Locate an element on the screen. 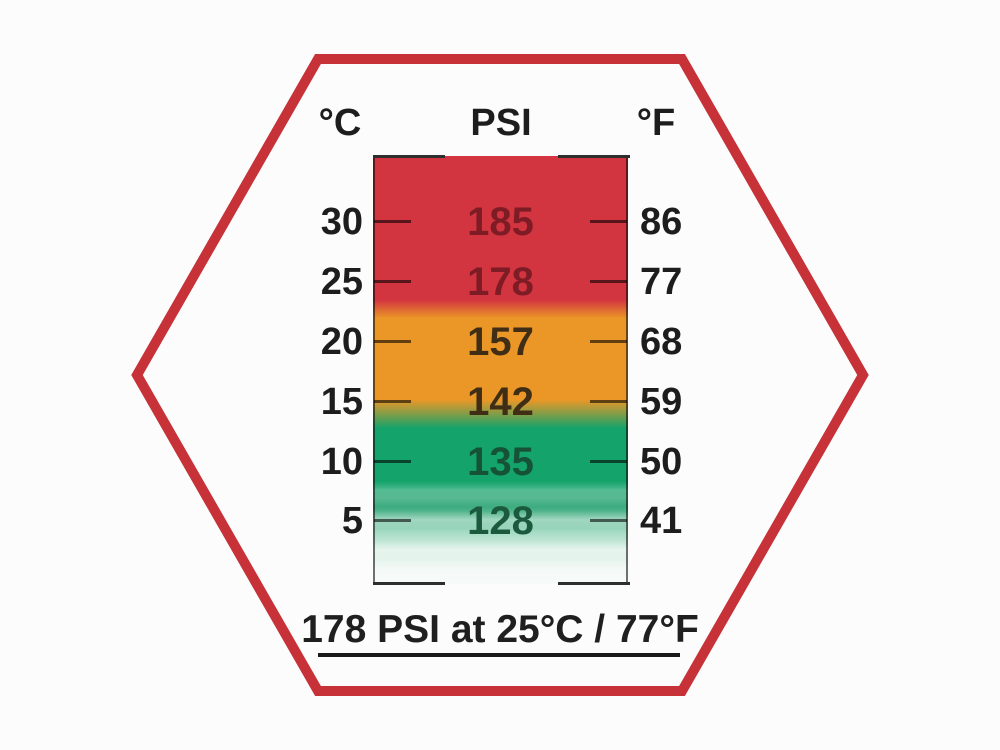  reference-pressure-caption: 178 PSI at 25°C / 77°F is located at coordinates (500, 629).